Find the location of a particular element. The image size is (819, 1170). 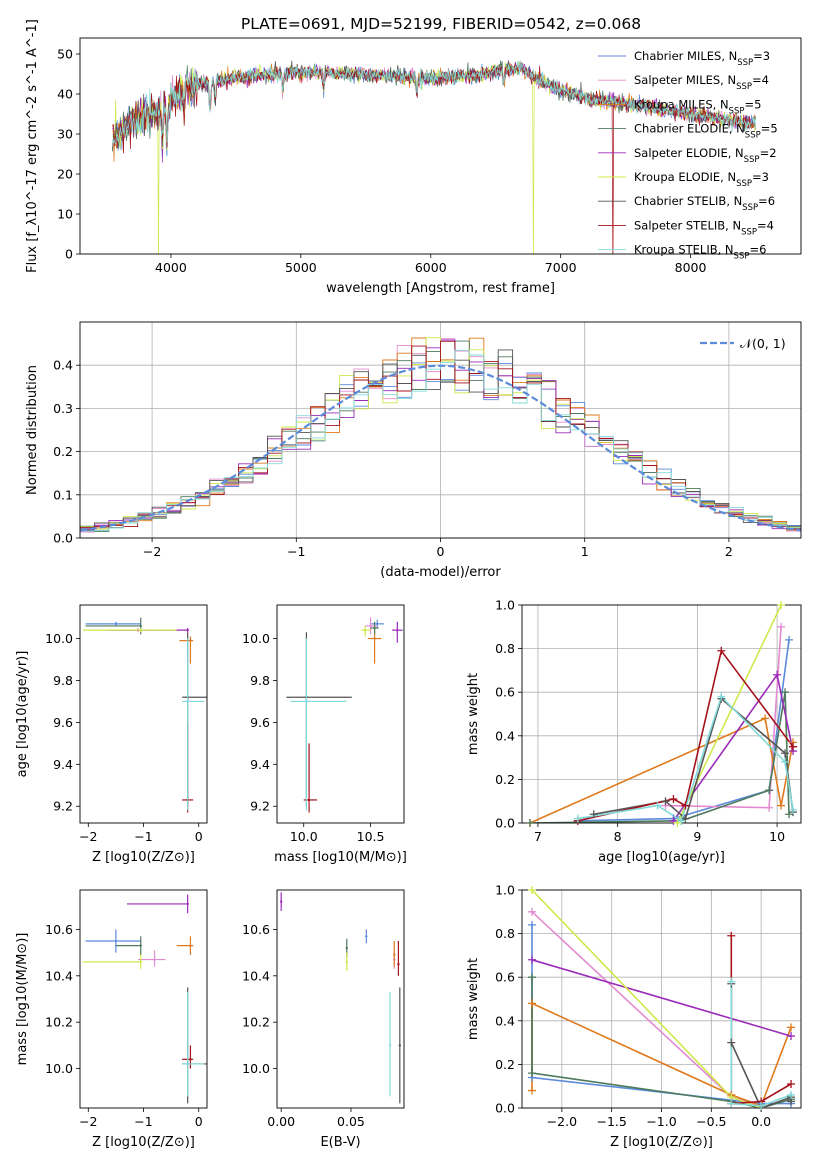

legend-label-salp_miles: Salpeter MILES, NSSP=4 is located at coordinates (701, 82).